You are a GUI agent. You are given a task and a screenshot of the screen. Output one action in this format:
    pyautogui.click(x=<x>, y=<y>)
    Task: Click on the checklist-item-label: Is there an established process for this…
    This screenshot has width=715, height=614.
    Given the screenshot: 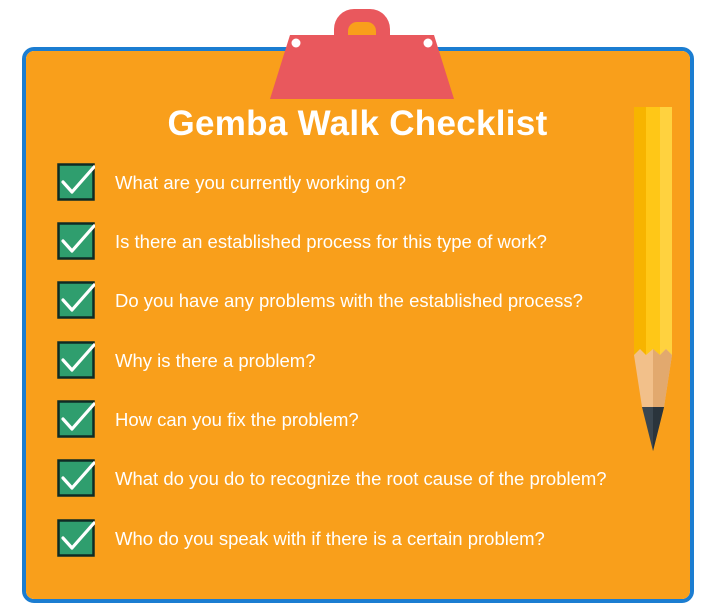 What is the action you would take?
    pyautogui.click(x=331, y=241)
    